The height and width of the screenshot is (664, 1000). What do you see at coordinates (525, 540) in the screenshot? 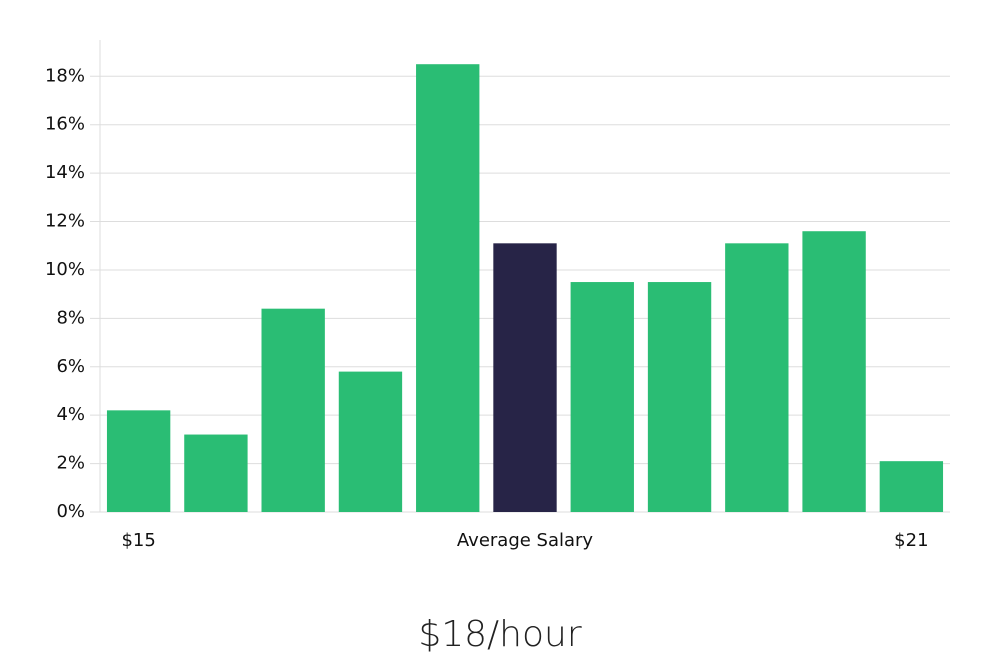
I see `x-tick-label: Average Salary` at bounding box center [525, 540].